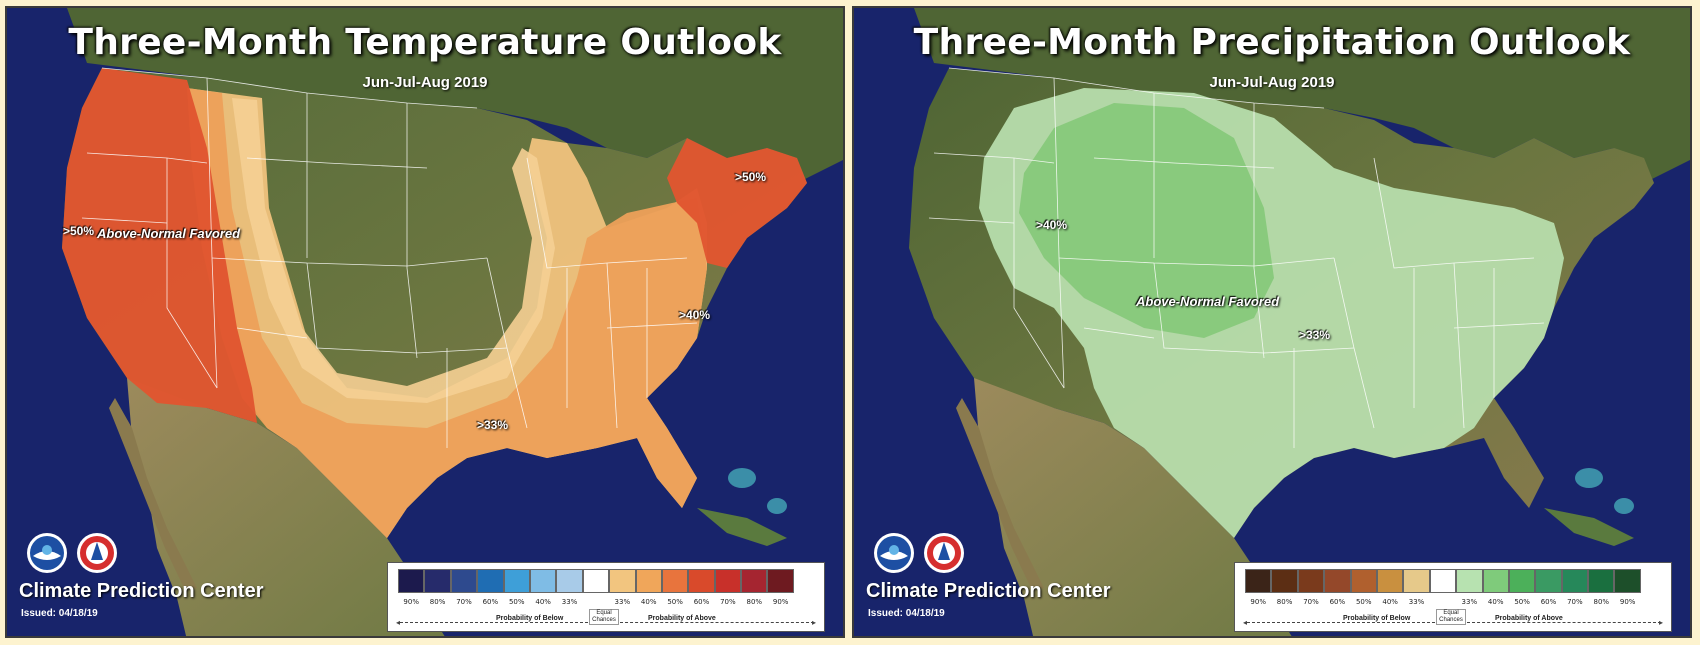  I want to click on legend-tick, so click(1443, 602).